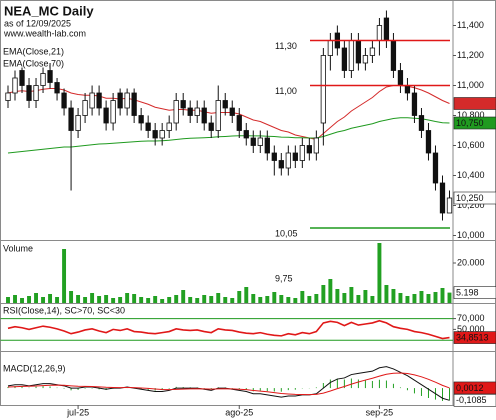 The height and width of the screenshot is (420, 496). I want to click on source: www.wealth-lab.com, so click(44, 33).